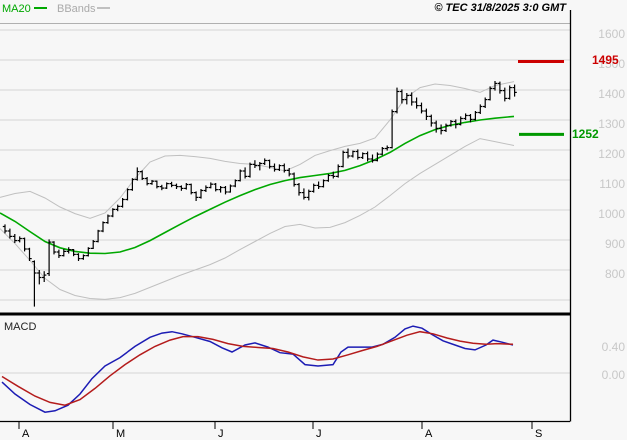 This screenshot has height=440, width=627. I want to click on legend-bbands-label: BBands, so click(76, 9).